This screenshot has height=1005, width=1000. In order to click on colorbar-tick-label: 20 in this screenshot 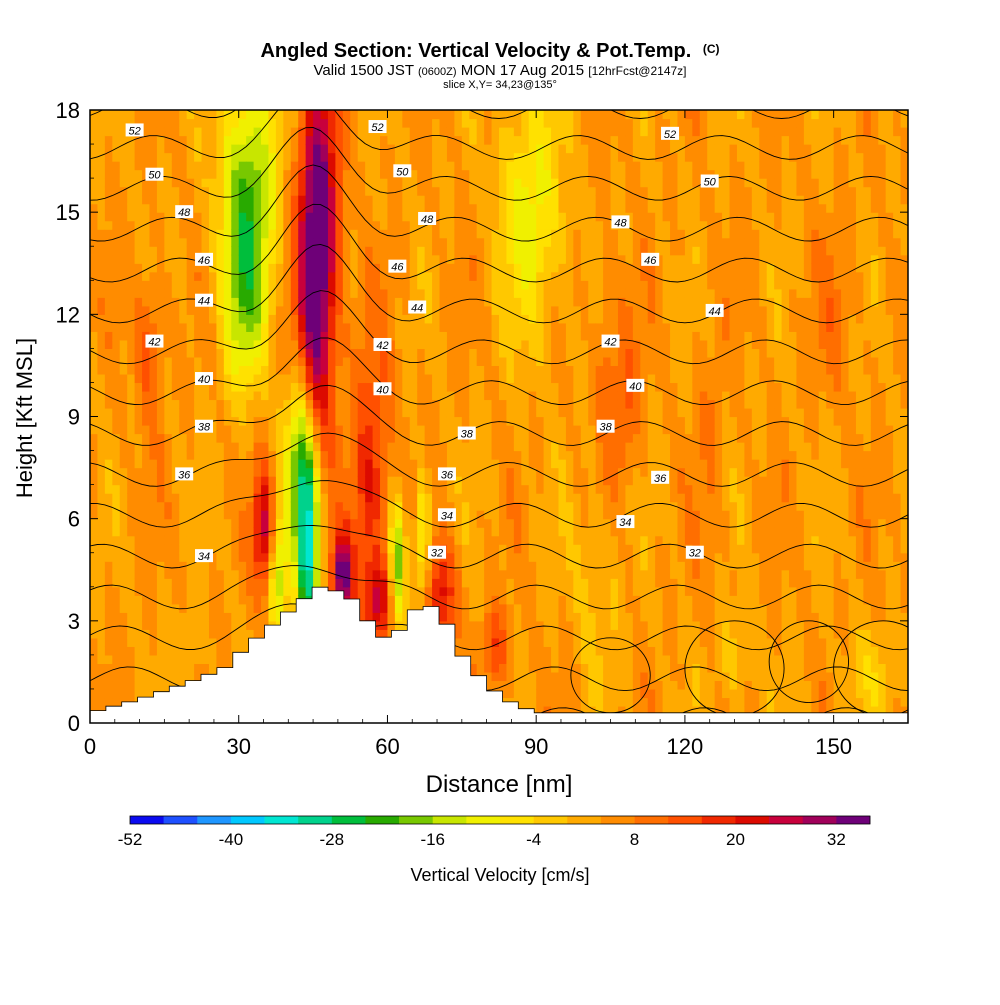, I will do `click(735, 839)`.